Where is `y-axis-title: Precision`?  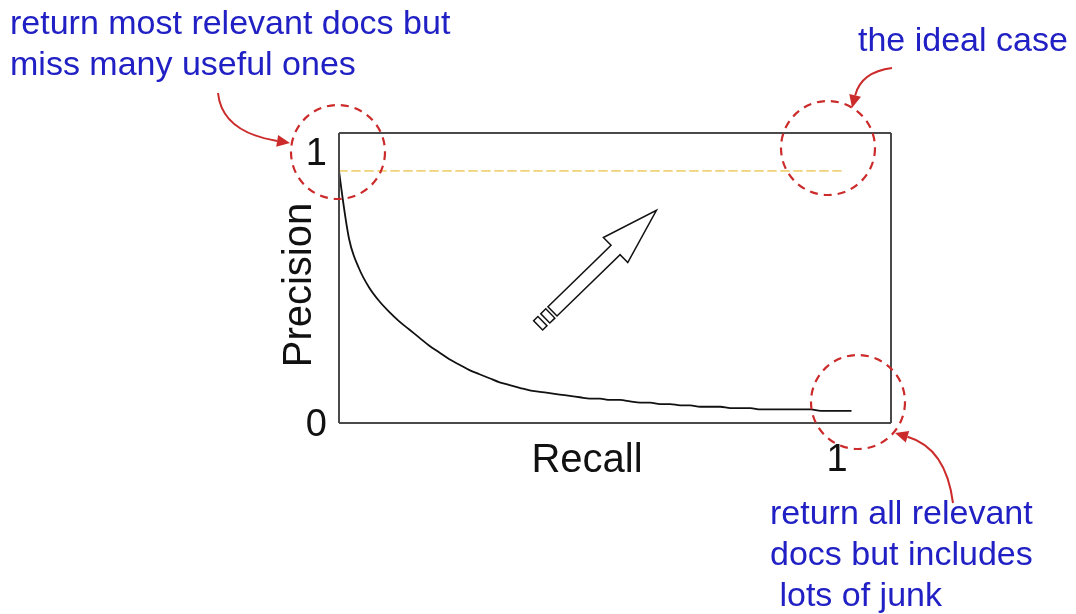 y-axis-title: Precision is located at coordinates (297, 285).